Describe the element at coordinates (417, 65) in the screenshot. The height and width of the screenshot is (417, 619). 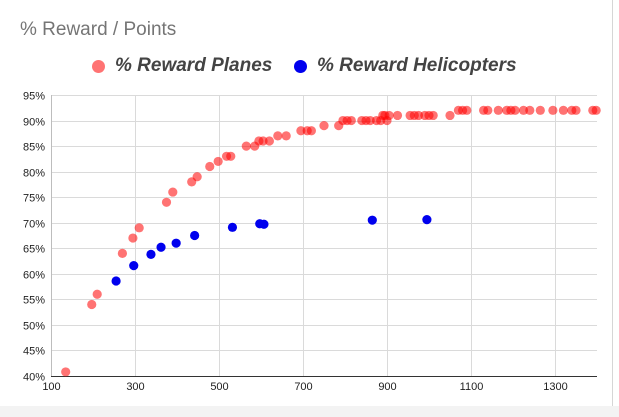
I see `legend-label-helicopters: % Reward Helicopters` at that location.